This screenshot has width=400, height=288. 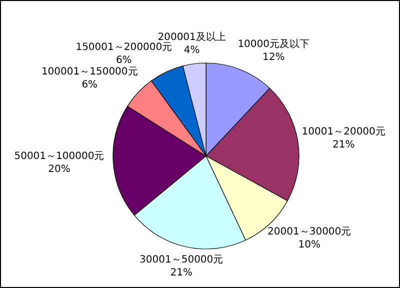 I want to click on slice-label: 200001及以上, so click(x=192, y=36).